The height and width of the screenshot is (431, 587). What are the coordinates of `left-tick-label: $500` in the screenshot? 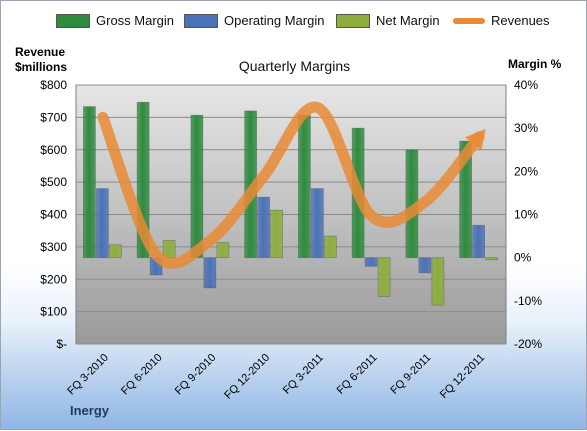 It's located at (53, 182).